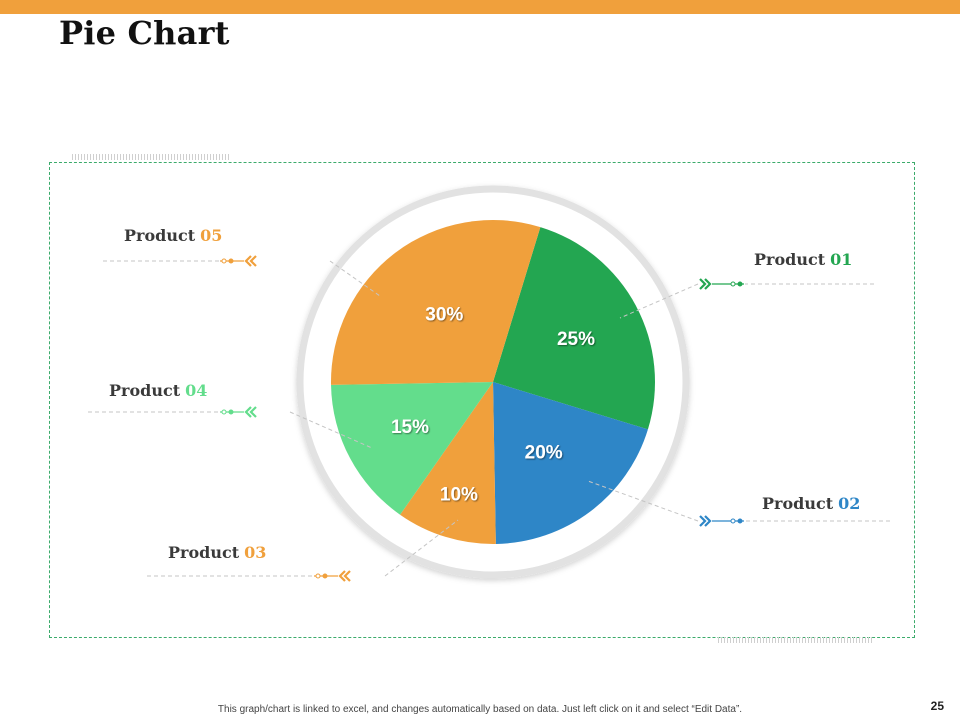  Describe the element at coordinates (796, 640) in the screenshot. I see `hatch-decoration-bottom` at that location.